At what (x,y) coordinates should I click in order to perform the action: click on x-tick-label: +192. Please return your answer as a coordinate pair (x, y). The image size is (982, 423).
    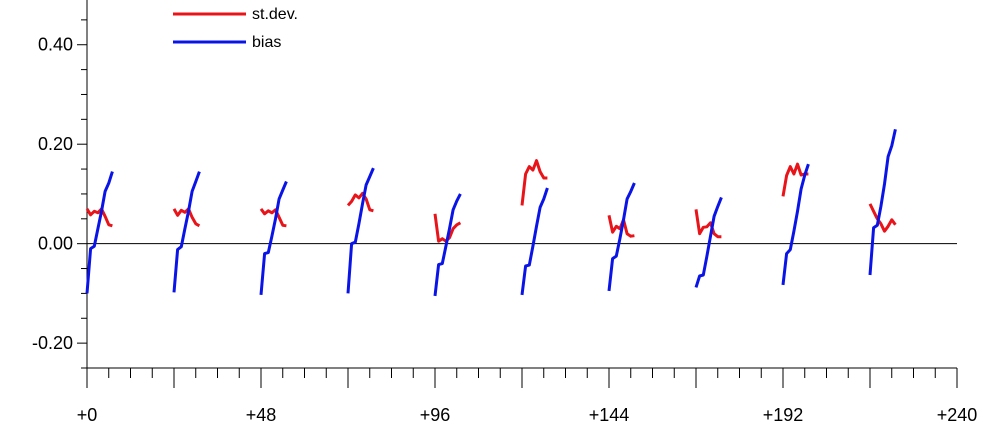
    Looking at the image, I should click on (783, 414).